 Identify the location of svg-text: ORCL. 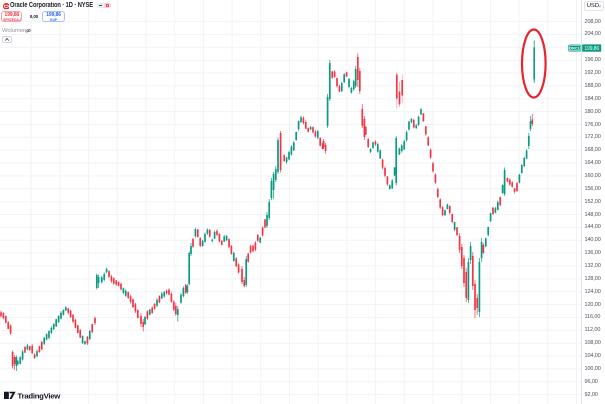
(575, 48).